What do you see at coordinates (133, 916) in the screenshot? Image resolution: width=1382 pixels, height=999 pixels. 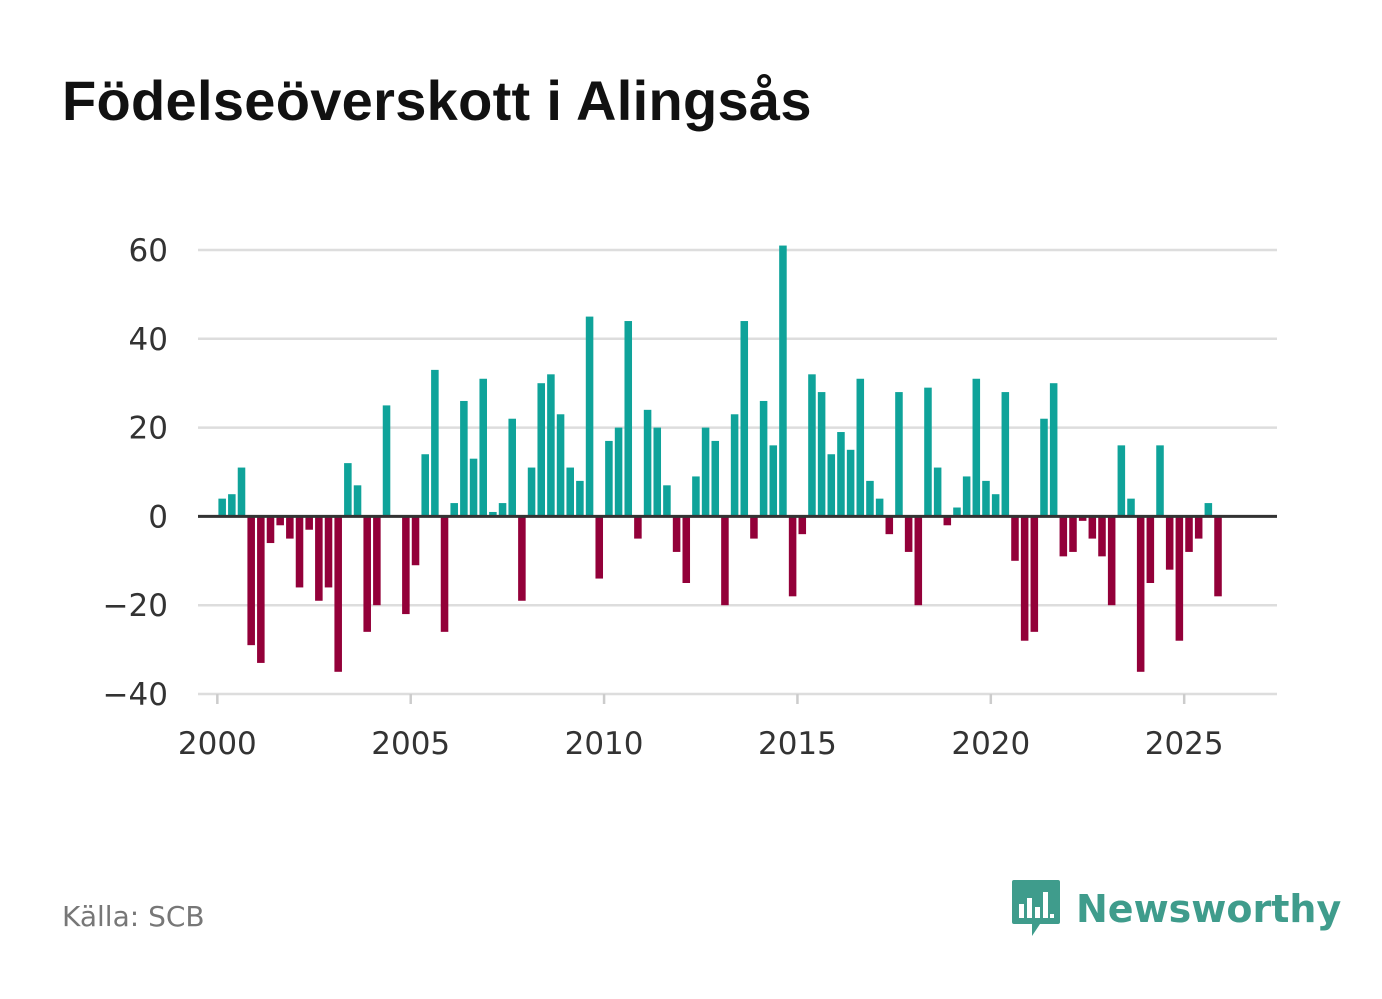 I see `source-label: Källa: SCB` at bounding box center [133, 916].